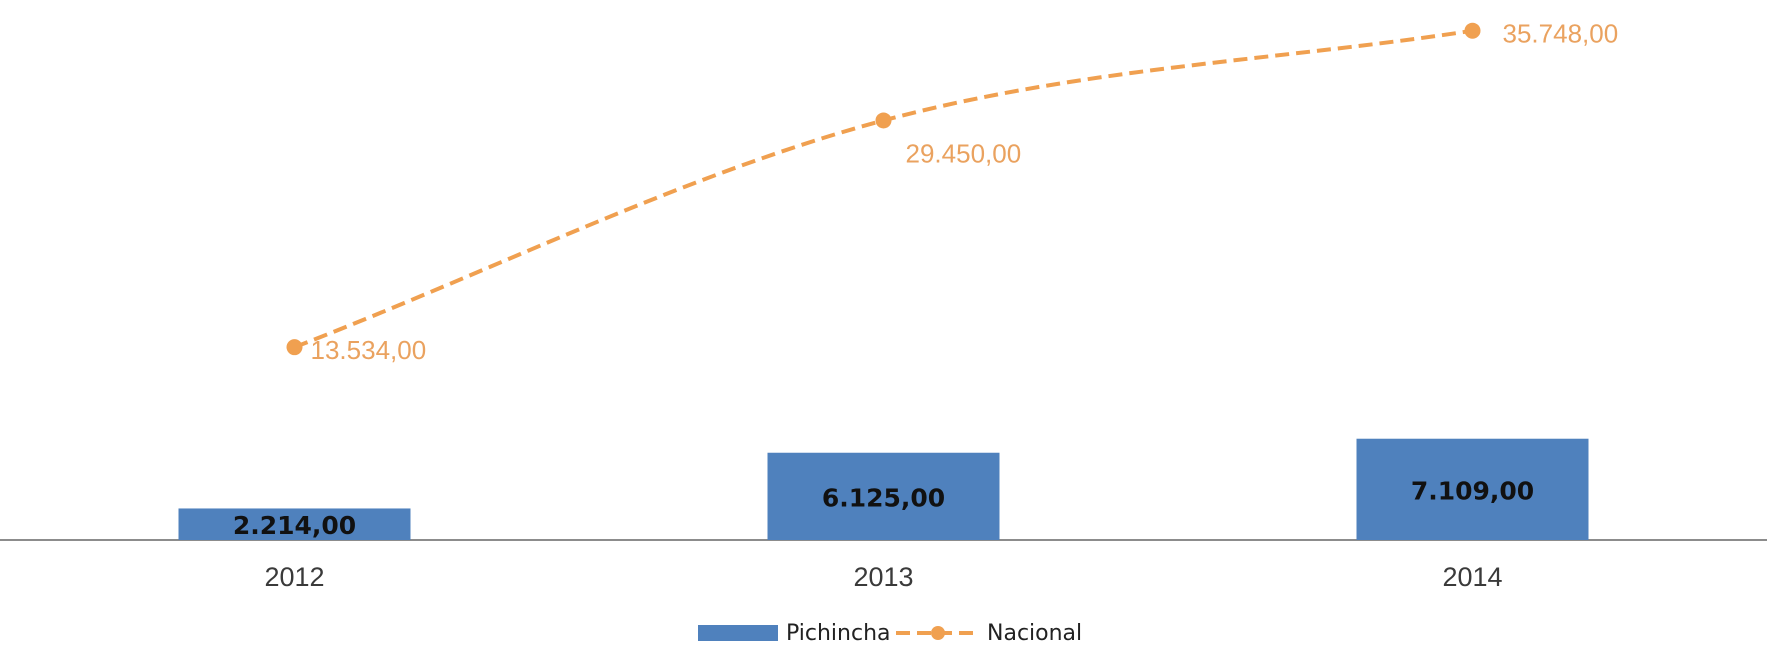  I want to click on bar-label-pichincha-2014: 7.109,00, so click(1472, 490).